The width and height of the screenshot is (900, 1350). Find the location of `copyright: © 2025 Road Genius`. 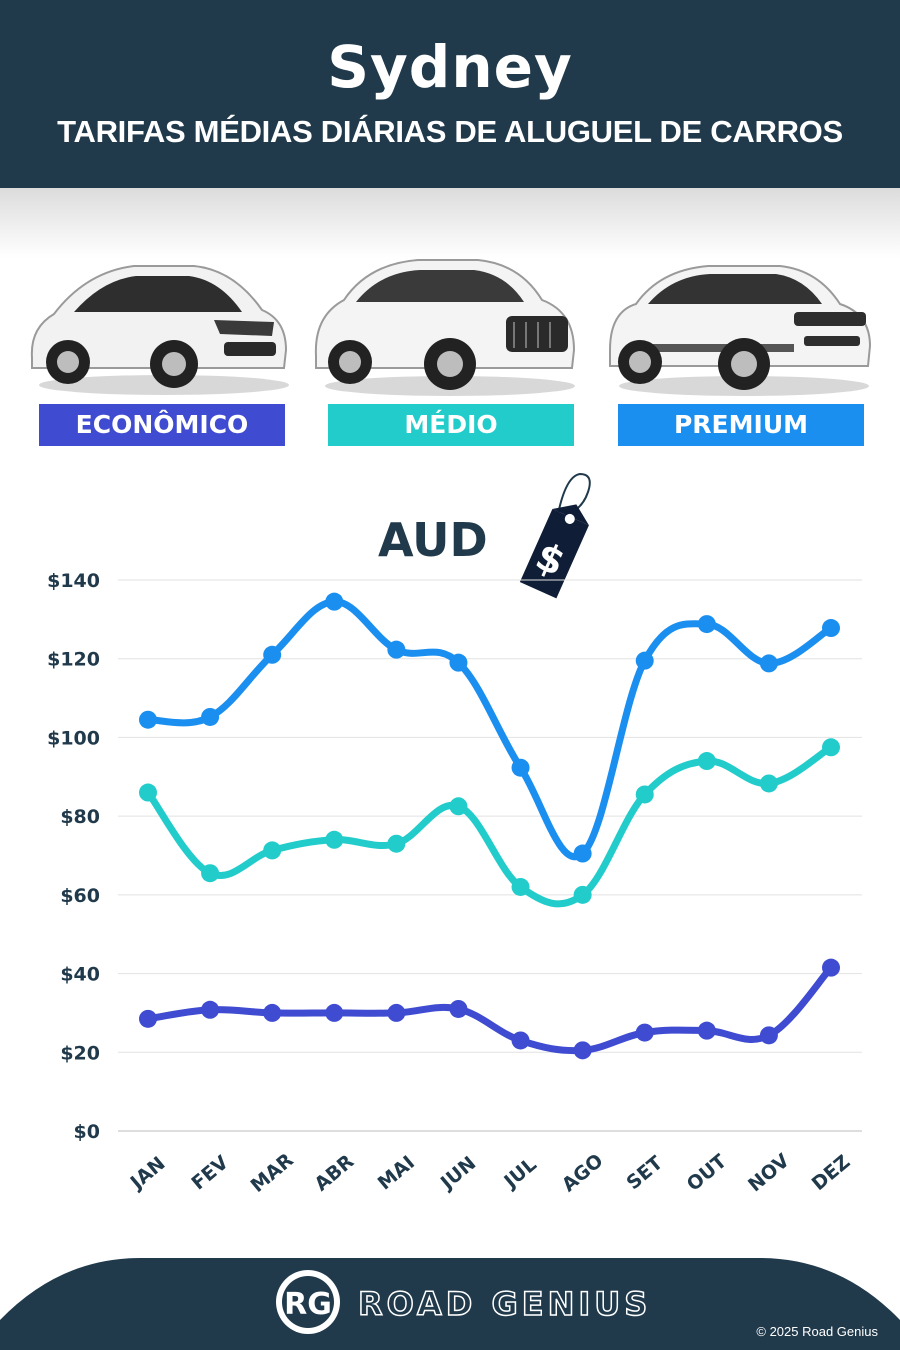

copyright: © 2025 Road Genius is located at coordinates (817, 1331).